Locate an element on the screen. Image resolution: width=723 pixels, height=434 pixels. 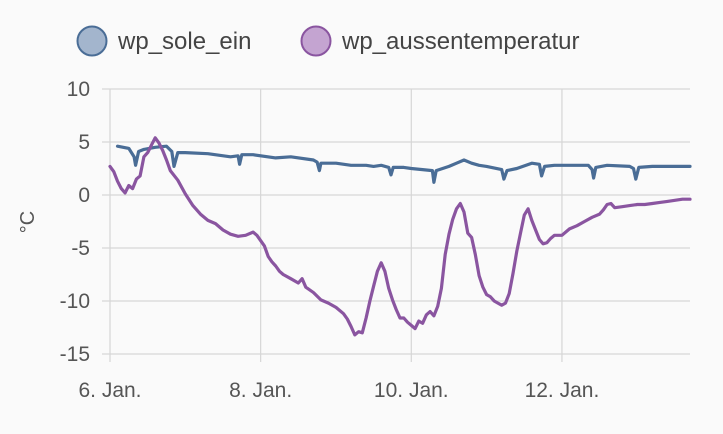
series-line-wp-sole-ein is located at coordinates (403, 164).